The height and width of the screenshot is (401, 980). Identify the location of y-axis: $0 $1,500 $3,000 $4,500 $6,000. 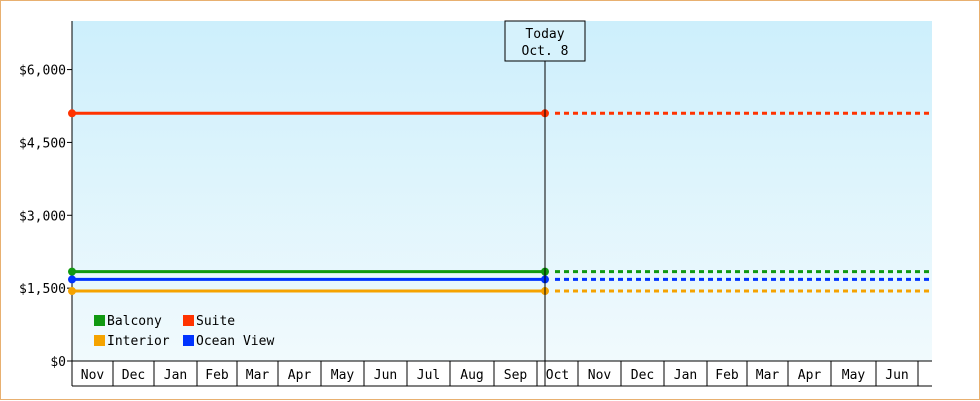
(46, 203).